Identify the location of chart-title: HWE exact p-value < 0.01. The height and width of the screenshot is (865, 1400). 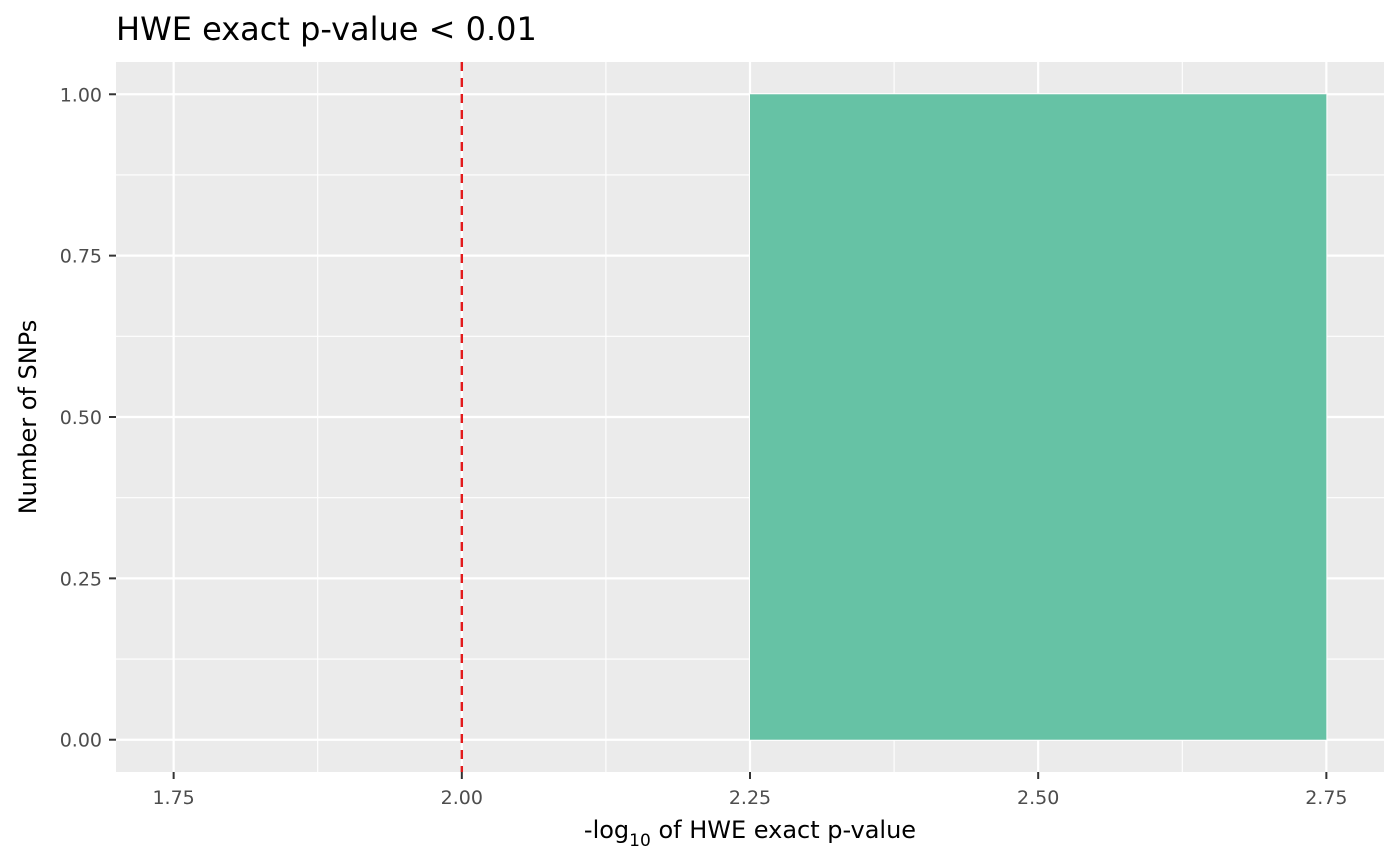
(326, 29).